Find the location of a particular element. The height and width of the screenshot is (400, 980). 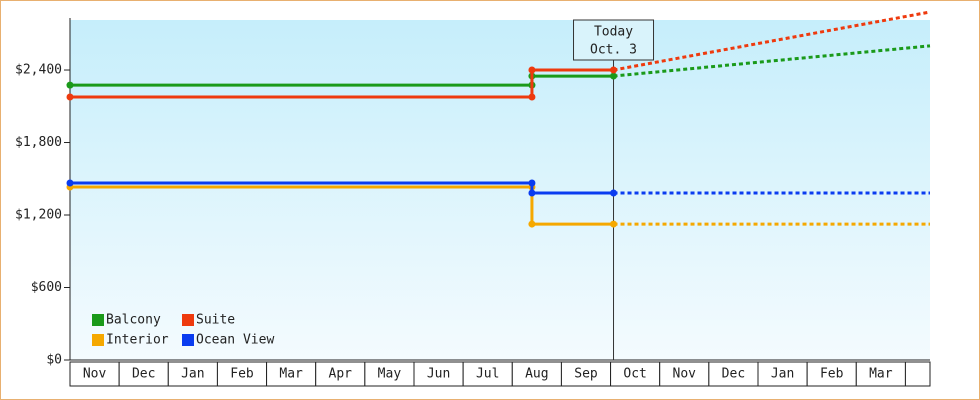

y-tick-label: $2,400 is located at coordinates (38, 70).